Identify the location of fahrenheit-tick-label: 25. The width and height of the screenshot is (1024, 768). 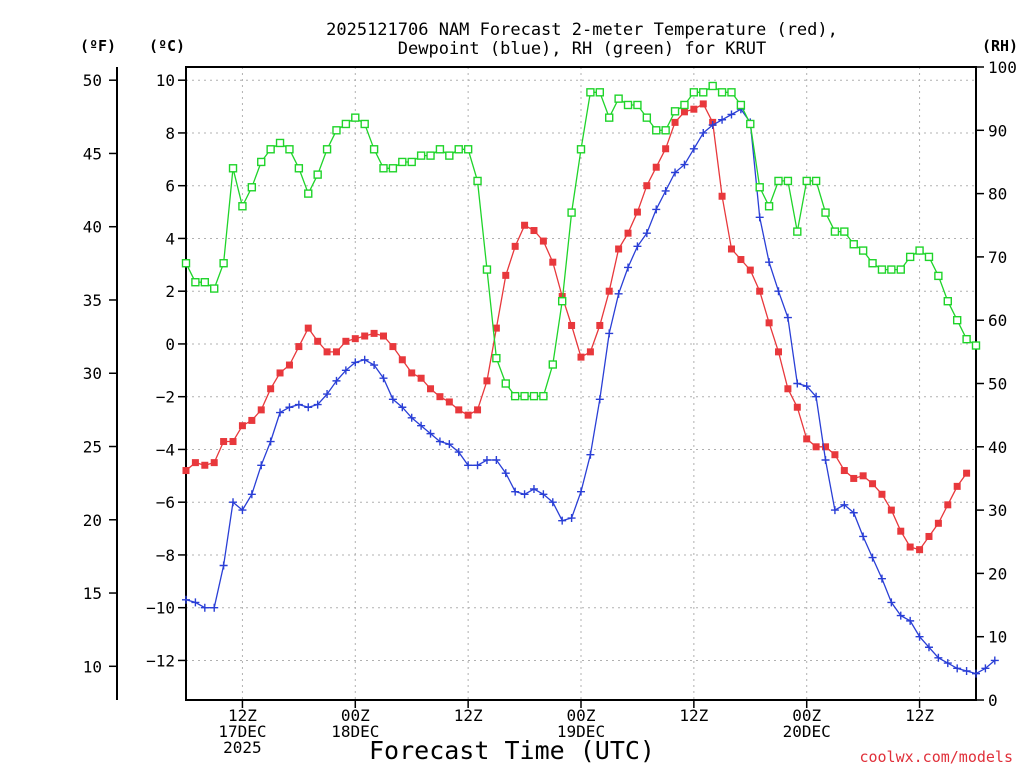
(92, 447).